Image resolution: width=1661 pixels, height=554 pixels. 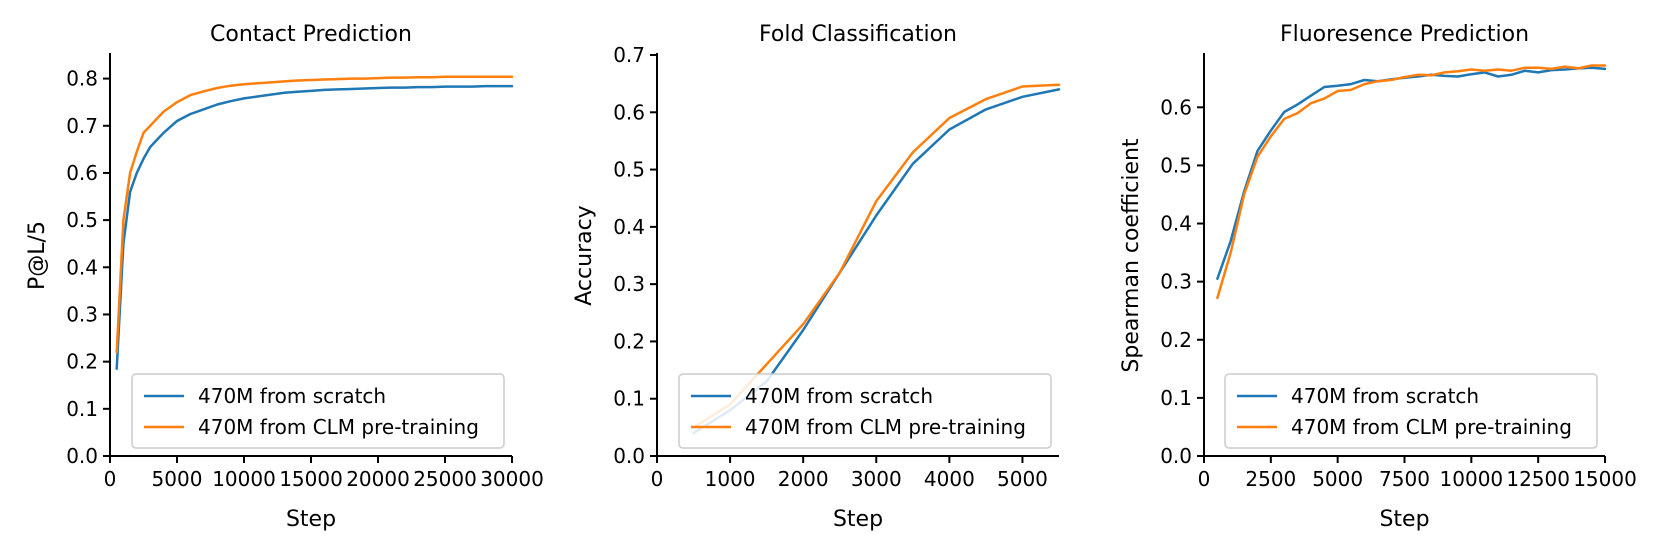 I want to click on y-axis-label: P@L/5, so click(x=37, y=255).